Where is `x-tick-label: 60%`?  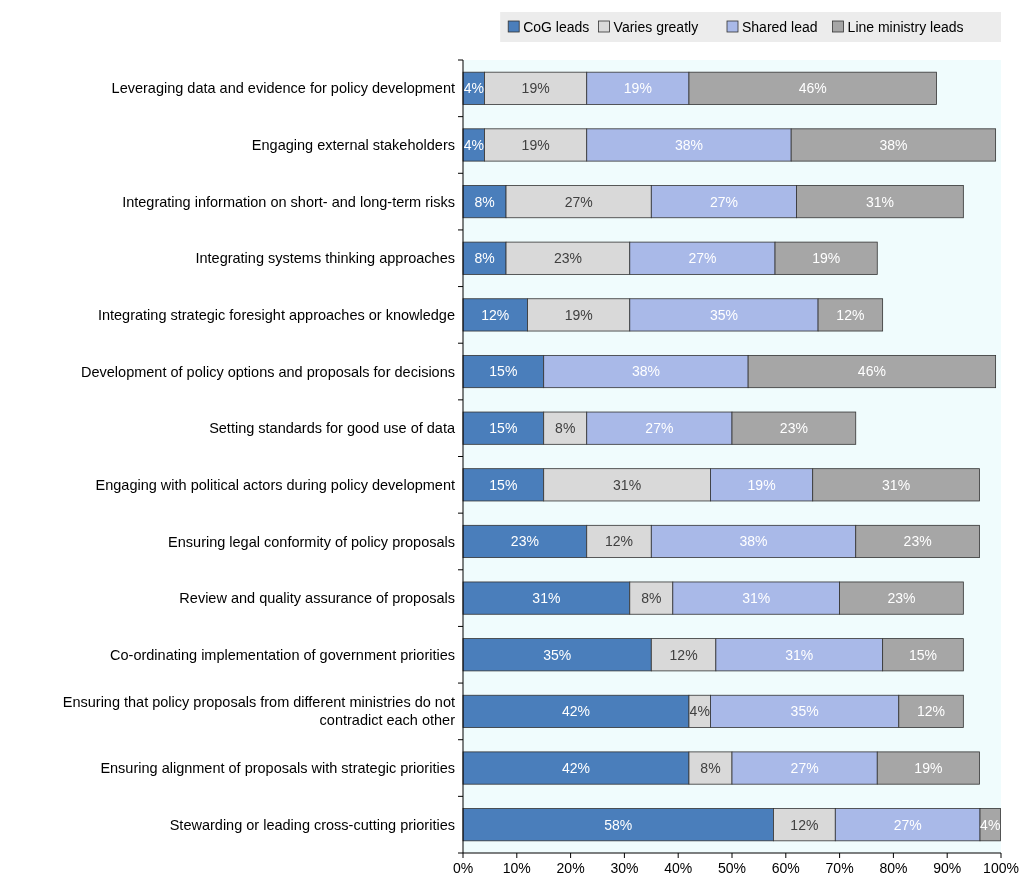 x-tick-label: 60% is located at coordinates (785, 868).